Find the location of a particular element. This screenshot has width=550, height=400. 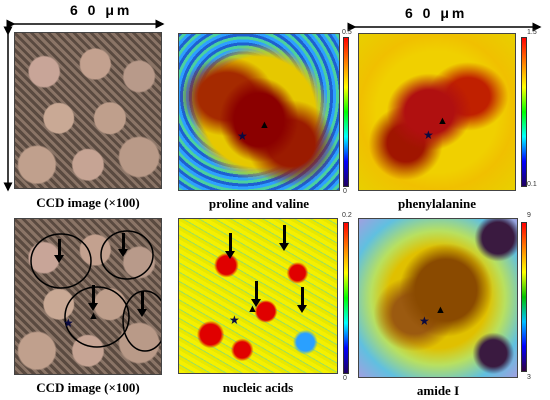

cell-outlines is located at coordinates (95, 291).